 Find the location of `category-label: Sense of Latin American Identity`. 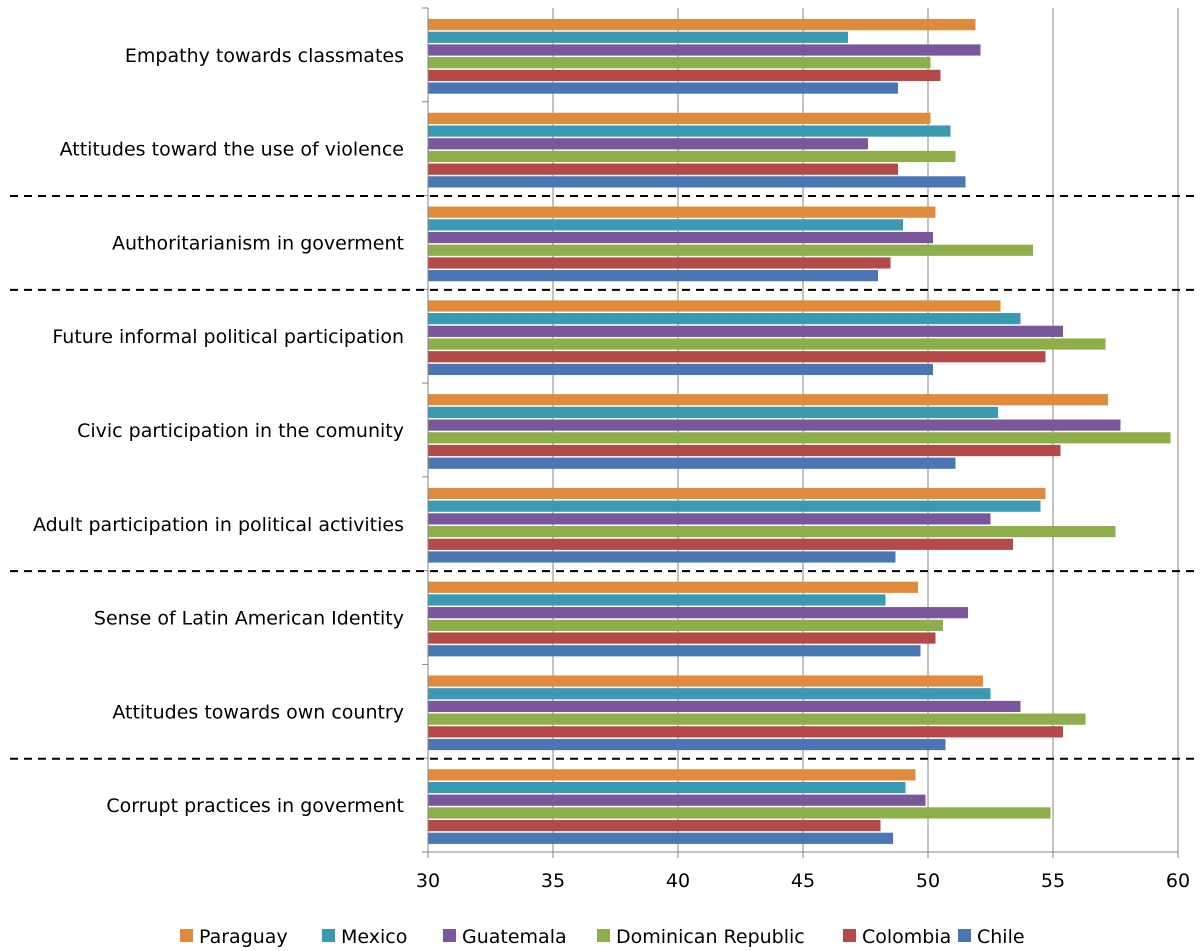

category-label: Sense of Latin American Identity is located at coordinates (249, 619).